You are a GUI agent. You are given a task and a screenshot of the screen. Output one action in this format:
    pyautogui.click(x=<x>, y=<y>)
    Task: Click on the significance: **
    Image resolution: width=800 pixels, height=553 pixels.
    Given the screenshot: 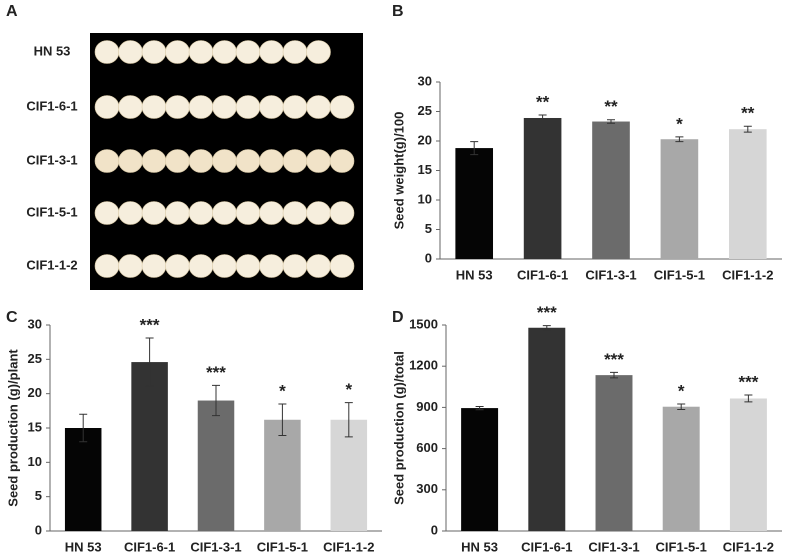 What is the action you would take?
    pyautogui.click(x=611, y=106)
    